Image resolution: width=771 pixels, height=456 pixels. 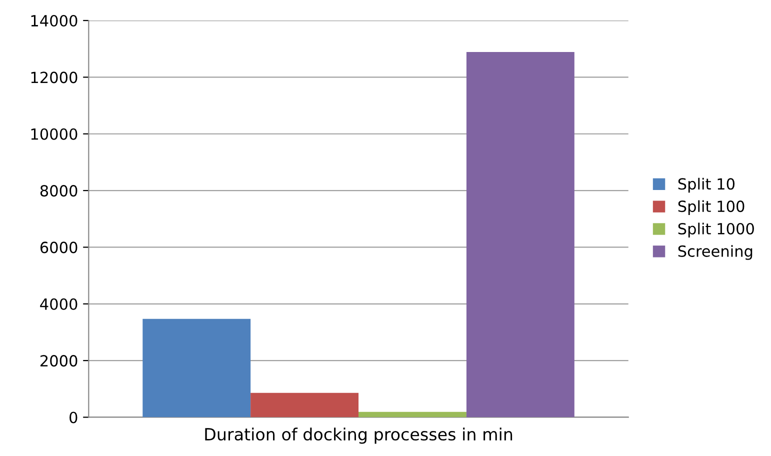 What do you see at coordinates (59, 248) in the screenshot?
I see `y-tick-label: 6000` at bounding box center [59, 248].